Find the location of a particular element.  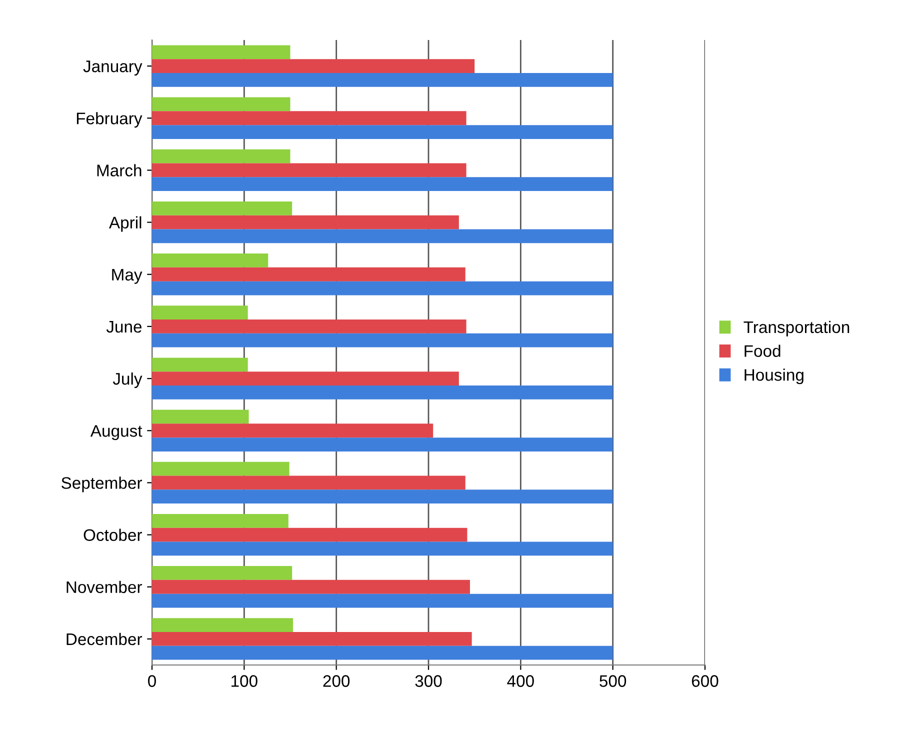

legend-label: Transportation is located at coordinates (797, 328).